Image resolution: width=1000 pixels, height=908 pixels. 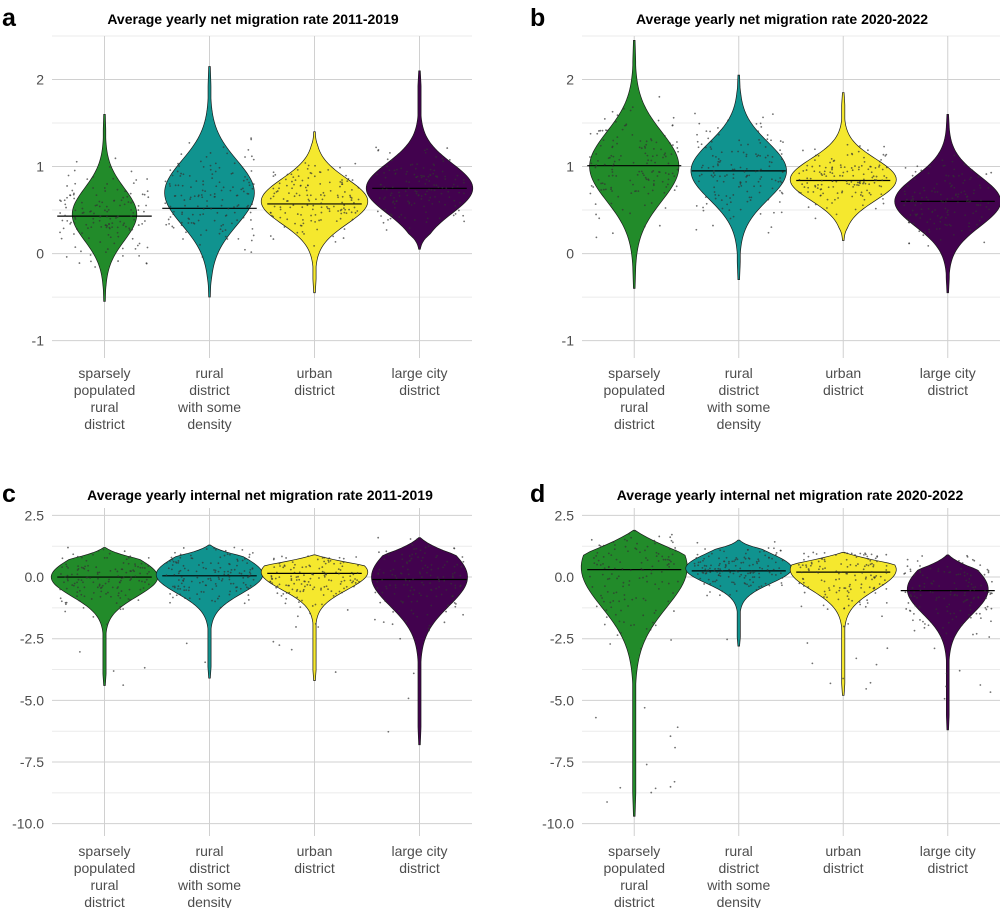 What do you see at coordinates (537, 18) in the screenshot?
I see `panel-letter: b` at bounding box center [537, 18].